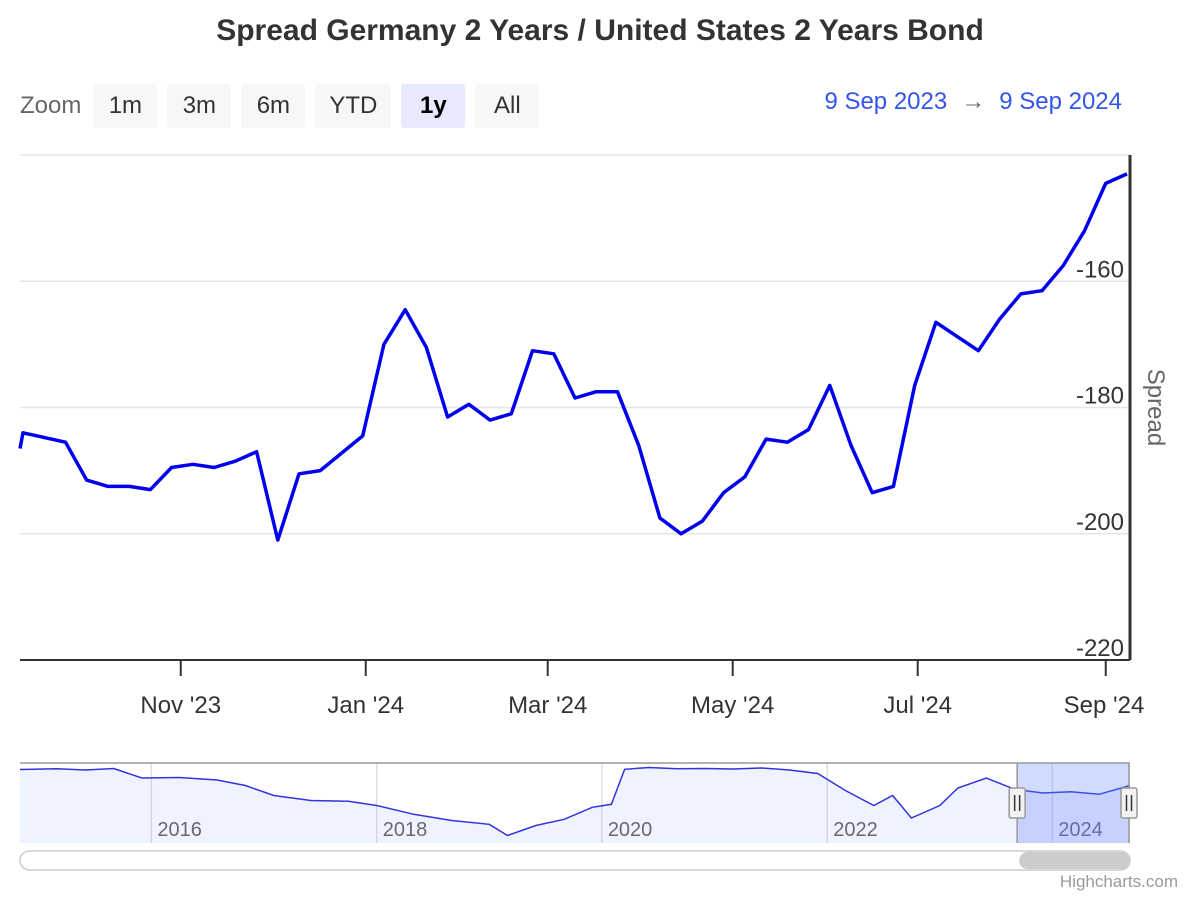 The height and width of the screenshot is (900, 1200). I want to click on zoom-1y-button: 1y, so click(433, 106).